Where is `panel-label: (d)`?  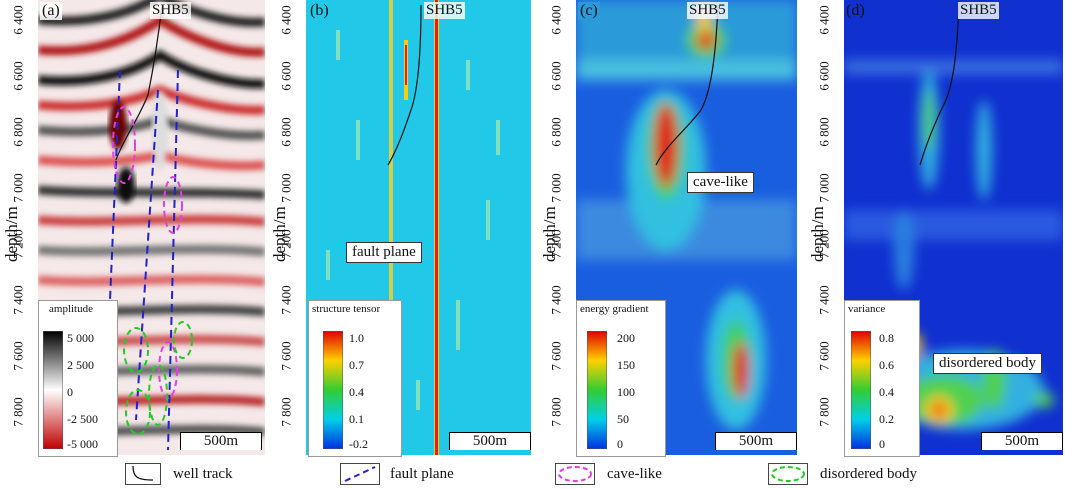 panel-label: (d) is located at coordinates (855, 11).